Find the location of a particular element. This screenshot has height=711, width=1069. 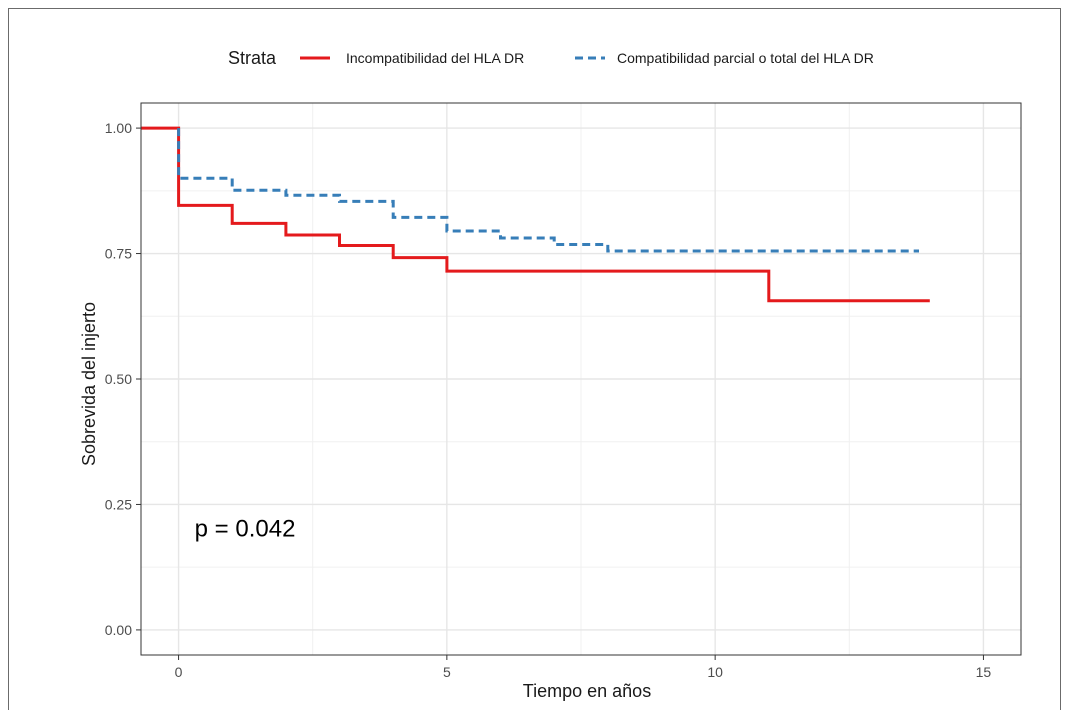

x-tick-label: 0 is located at coordinates (179, 672).